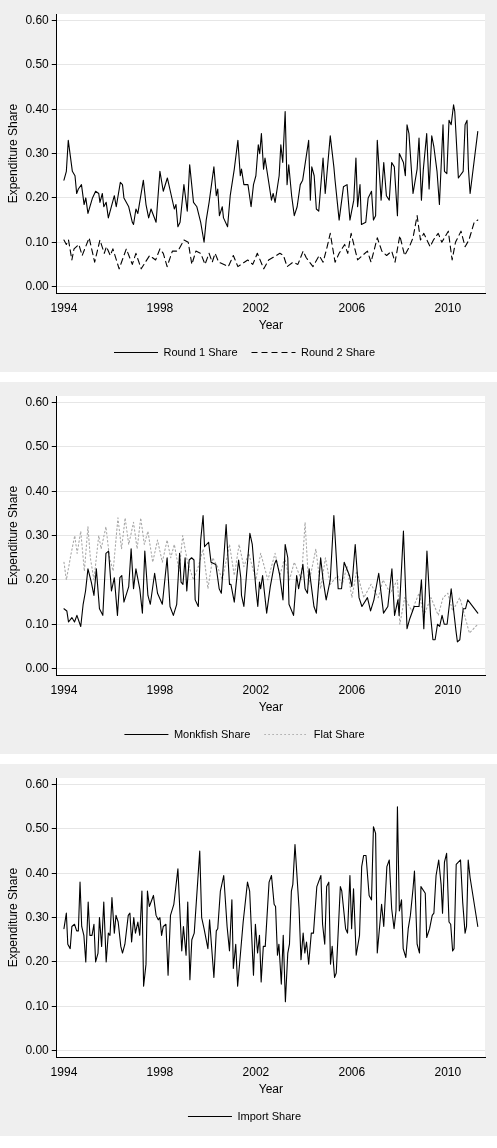 Image resolution: width=497 pixels, height=1148 pixels. I want to click on legend-label: Round 2 Share, so click(338, 351).